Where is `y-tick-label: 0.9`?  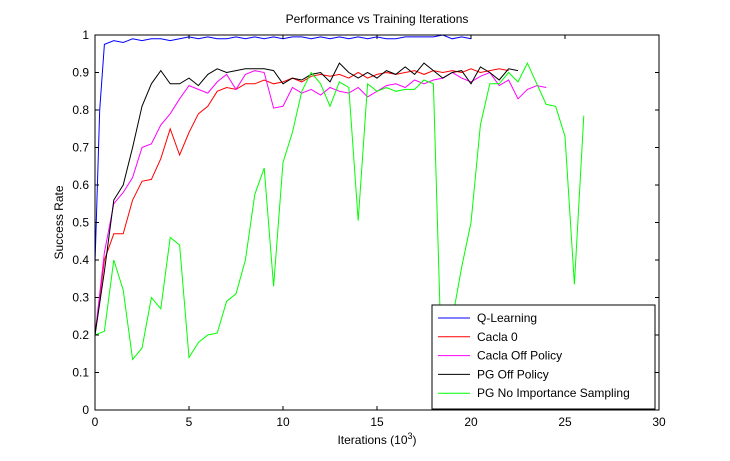 y-tick-label: 0.9 is located at coordinates (80, 73).